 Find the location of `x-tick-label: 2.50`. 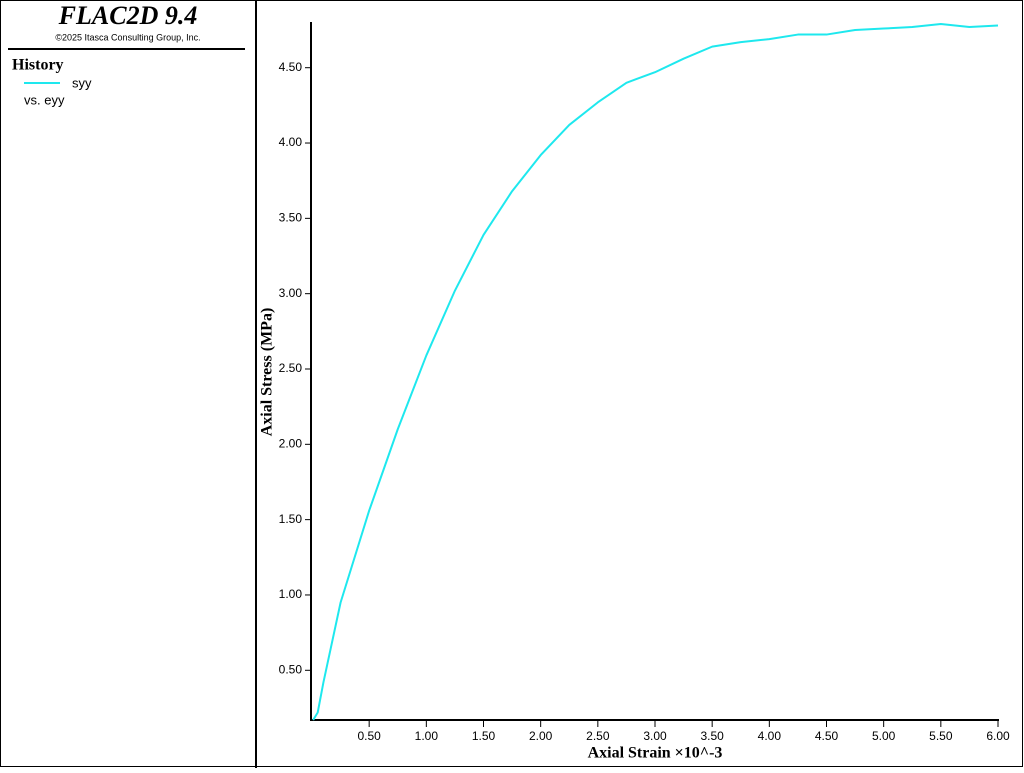

x-tick-label: 2.50 is located at coordinates (598, 736).